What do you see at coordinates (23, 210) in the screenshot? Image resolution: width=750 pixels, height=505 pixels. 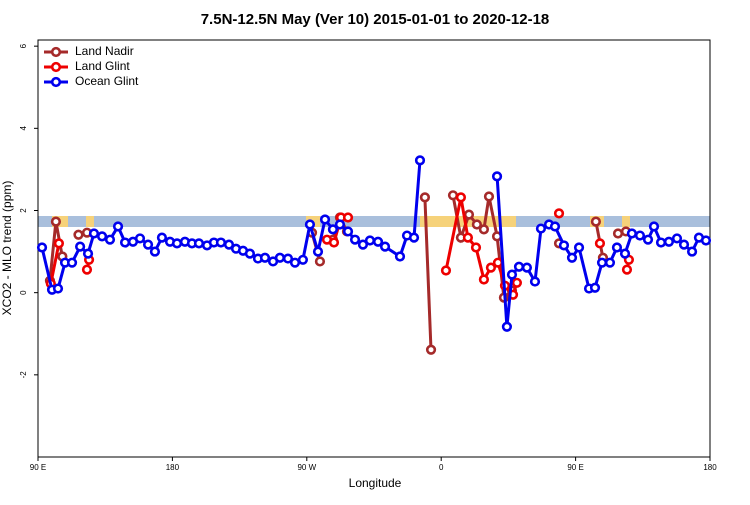 I see `y-tick-label: 2` at bounding box center [23, 210].